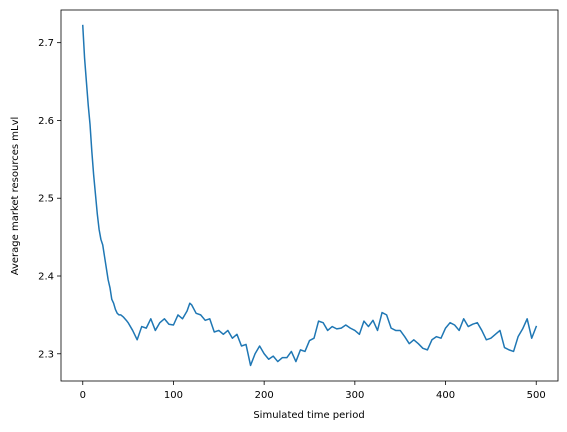 This screenshot has height=432, width=567. What do you see at coordinates (308, 415) in the screenshot?
I see `x-axis-label: Simulated time period` at bounding box center [308, 415].